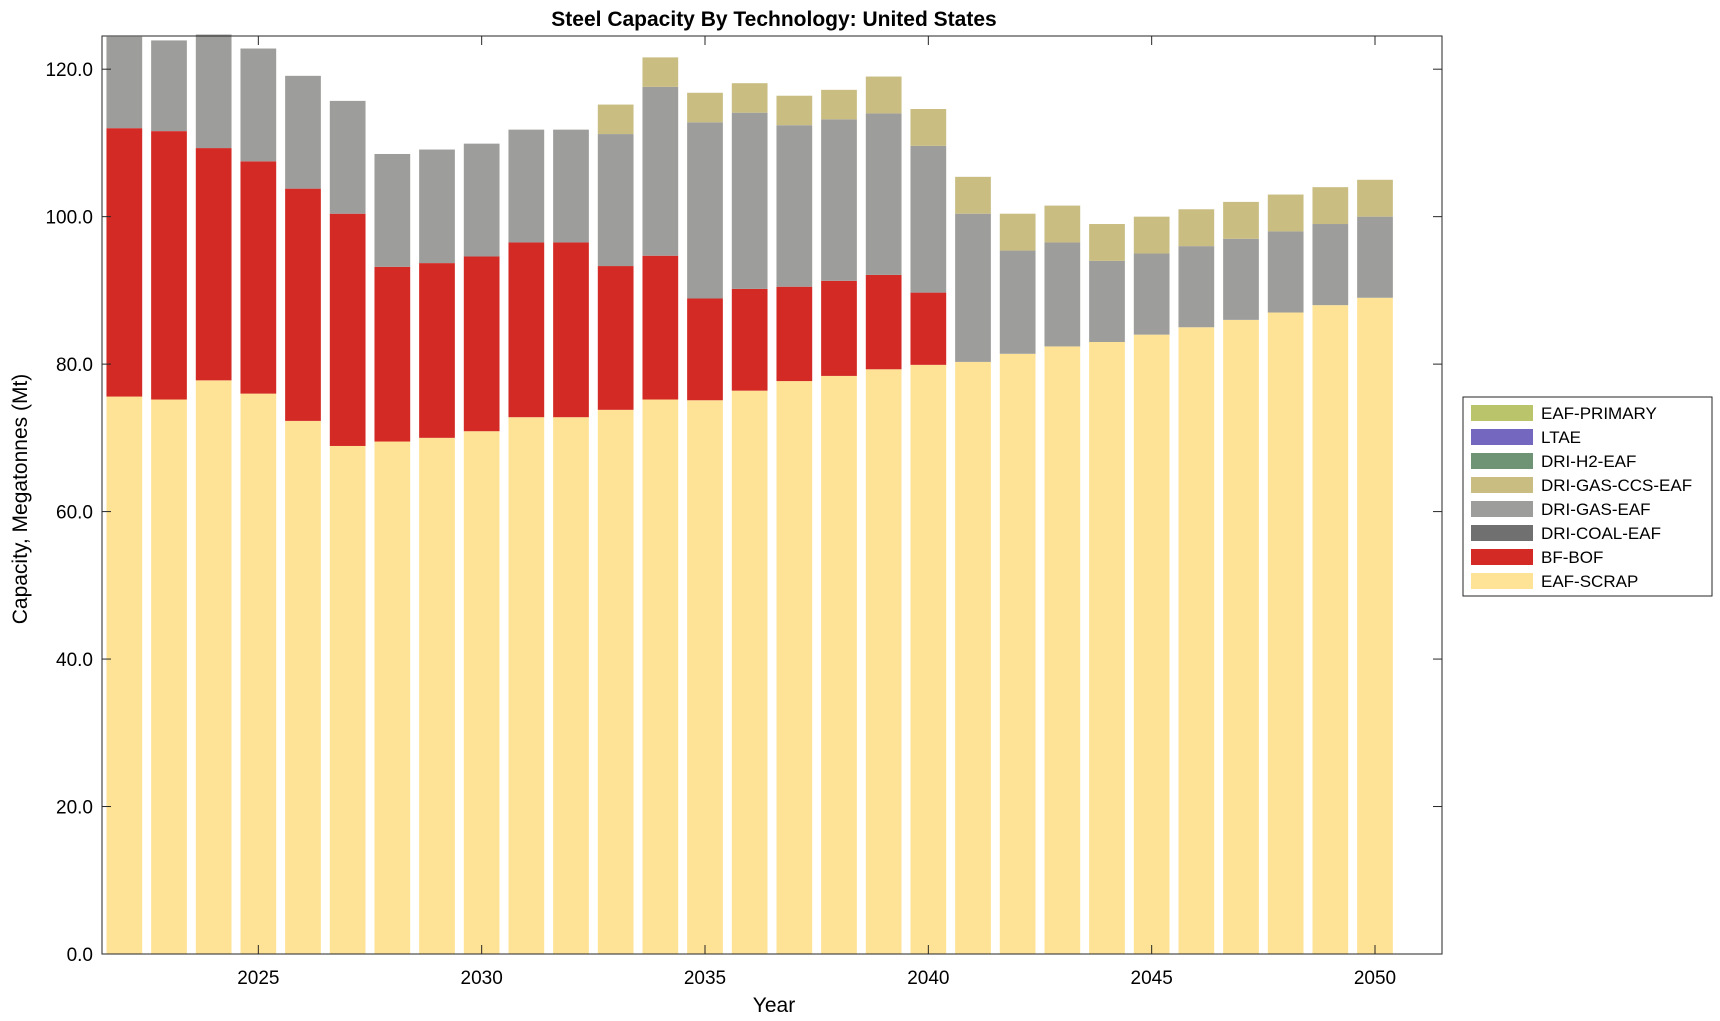 The height and width of the screenshot is (1021, 1720). Describe the element at coordinates (928, 978) in the screenshot. I see `x-tick-label: 2040` at that location.